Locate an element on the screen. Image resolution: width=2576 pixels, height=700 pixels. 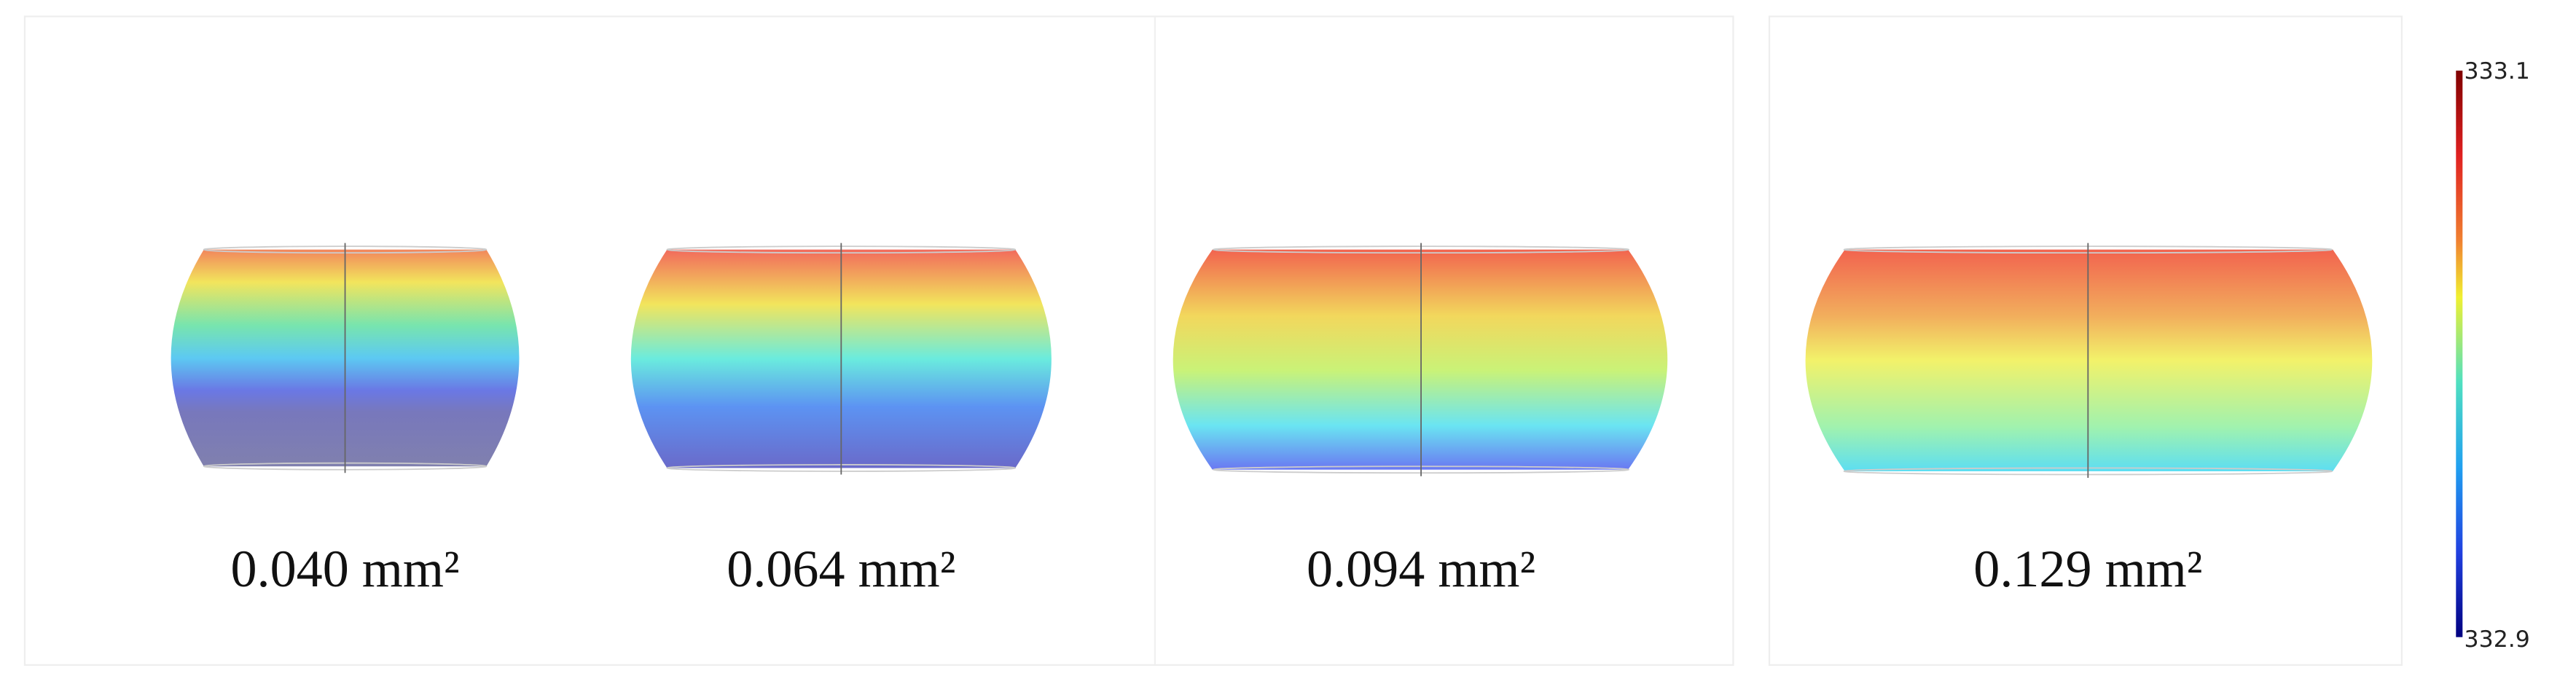
panel-label: 0.064 mm² is located at coordinates (841, 569).